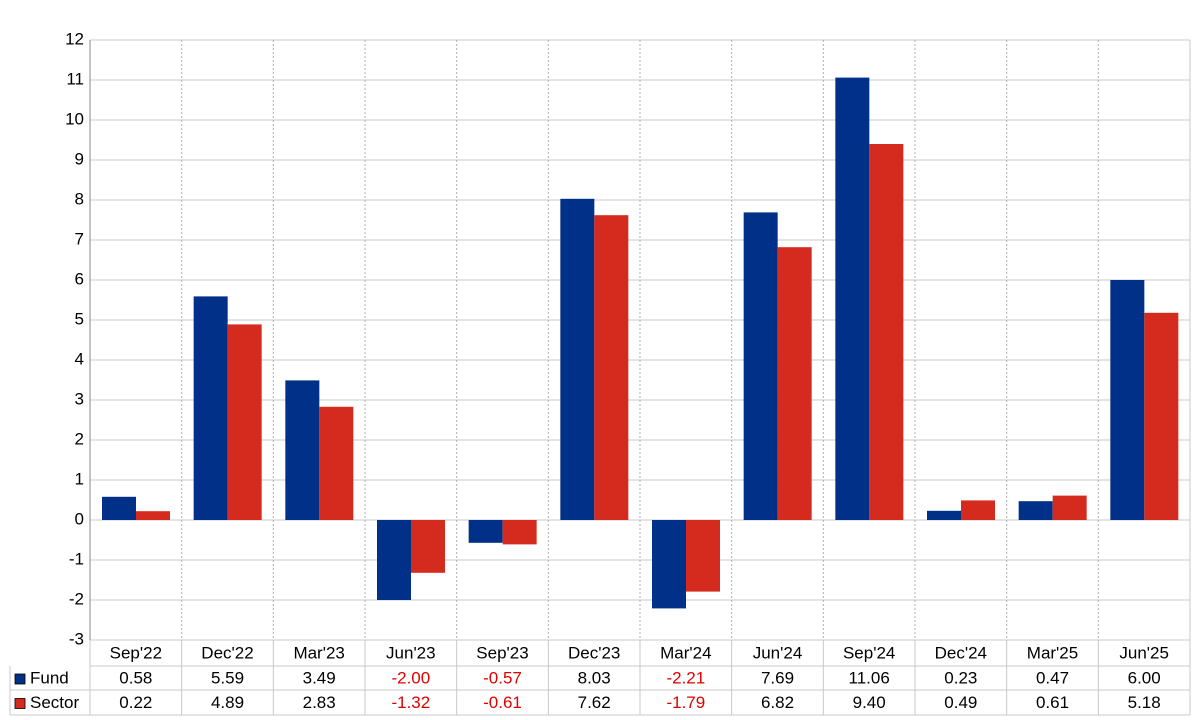 The height and width of the screenshot is (720, 1200). What do you see at coordinates (318, 652) in the screenshot?
I see `x-tick-label: Mar'23` at bounding box center [318, 652].